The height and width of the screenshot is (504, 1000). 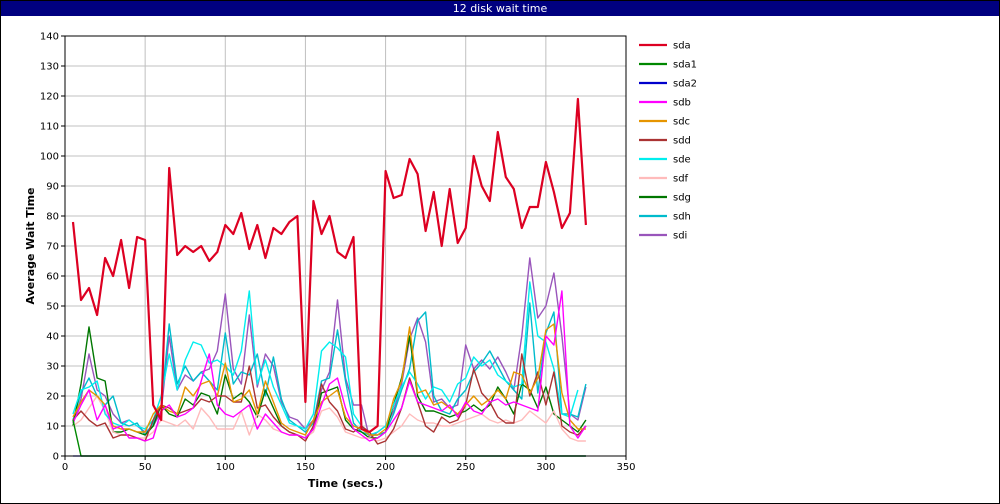 What do you see at coordinates (49, 97) in the screenshot?
I see `y-tick-label: 120` at bounding box center [49, 97].